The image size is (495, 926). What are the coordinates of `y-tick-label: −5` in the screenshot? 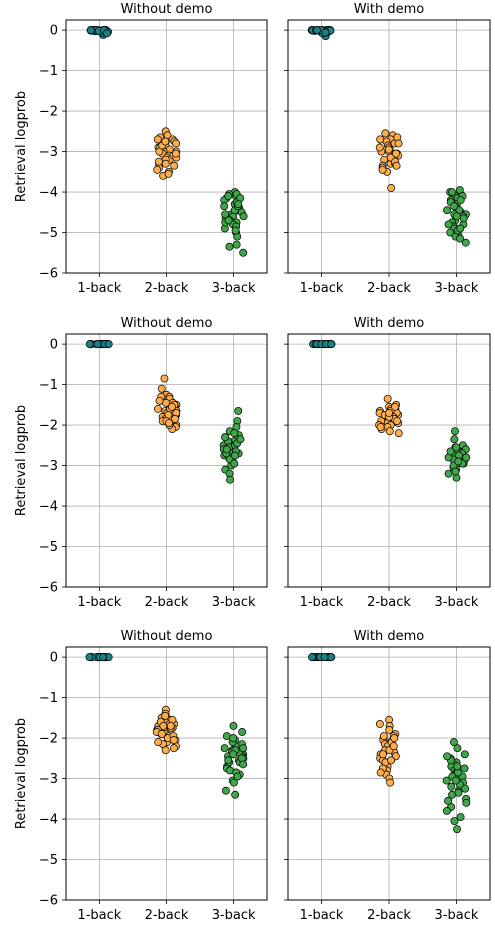 It's located at (48, 860).